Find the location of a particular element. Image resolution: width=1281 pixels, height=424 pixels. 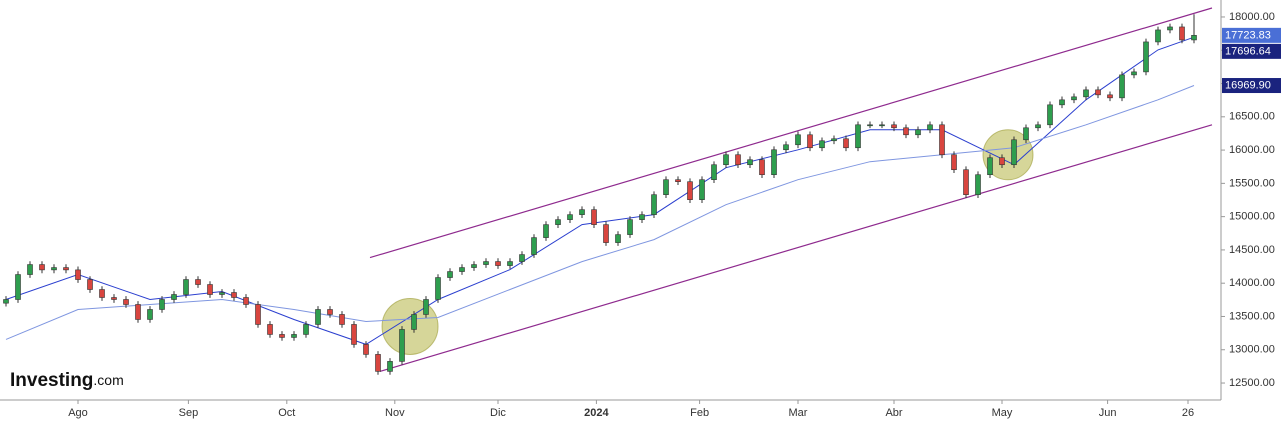

price-tag-label: 17723.83 is located at coordinates (1248, 35).